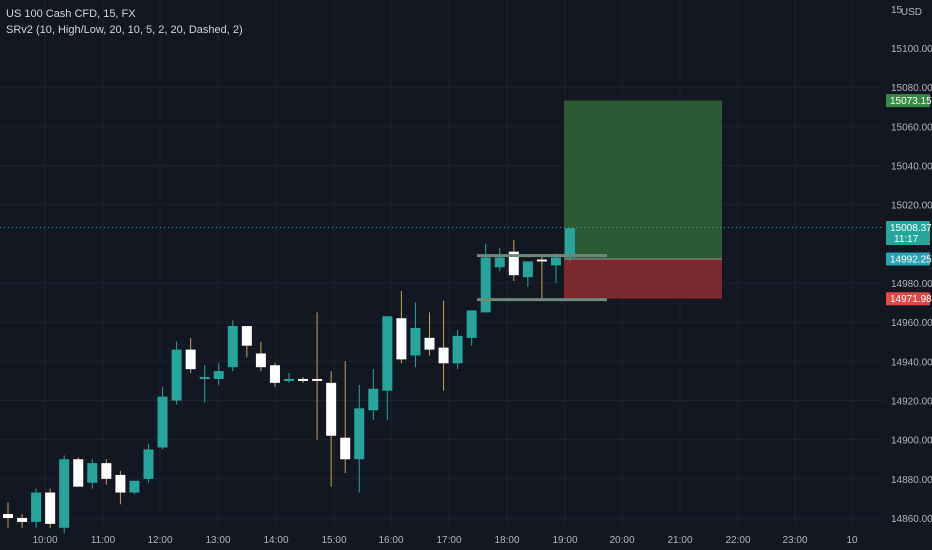 The width and height of the screenshot is (932, 550). I want to click on y-tick-label: 14980.00, so click(911, 284).